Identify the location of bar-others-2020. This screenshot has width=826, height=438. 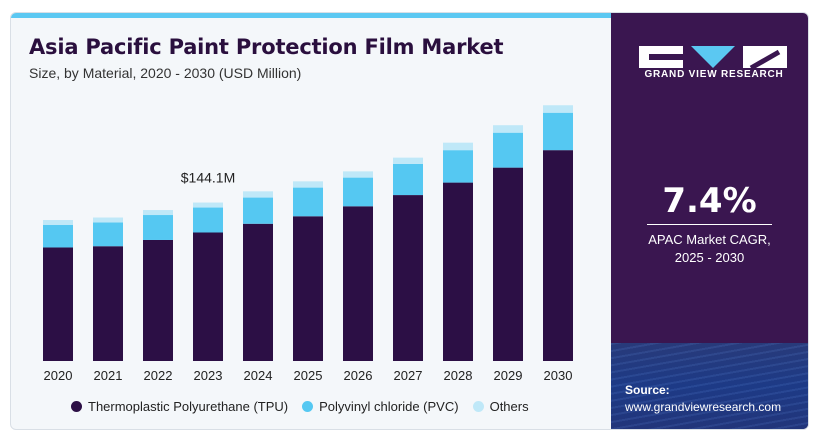
(58, 223).